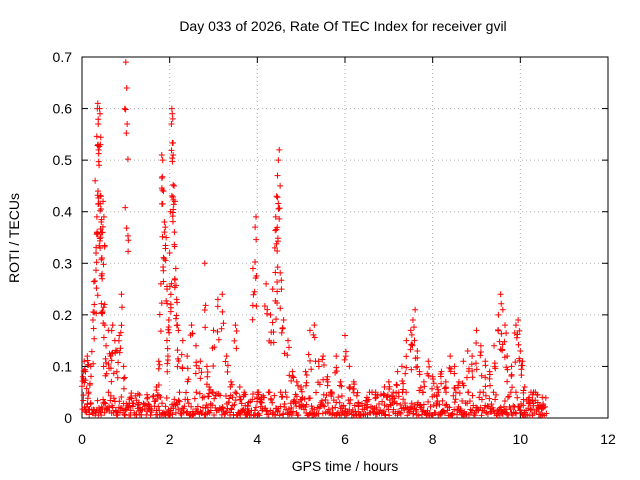 Image resolution: width=640 pixels, height=480 pixels. What do you see at coordinates (63, 315) in the screenshot?
I see `y-tick-label: 0.2` at bounding box center [63, 315].